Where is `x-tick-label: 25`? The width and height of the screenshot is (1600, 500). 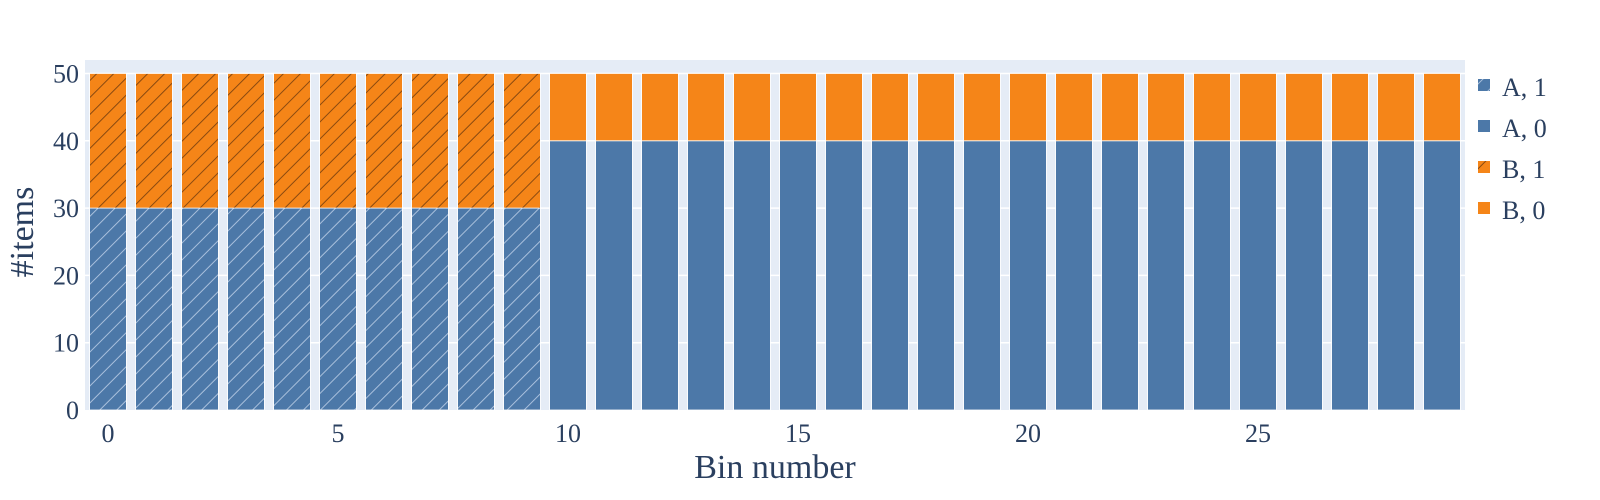
x-tick-label: 25 is located at coordinates (1258, 433).